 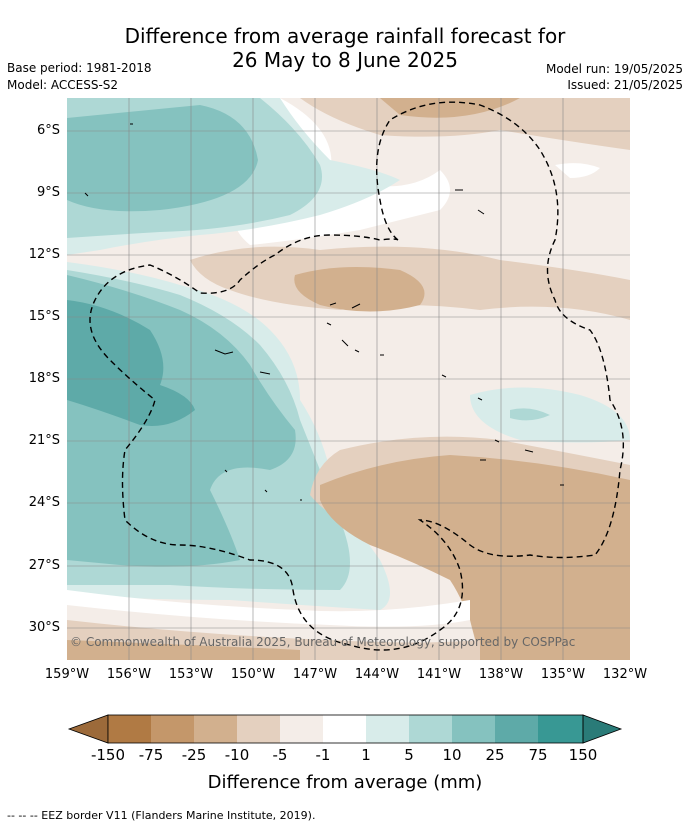 I want to click on lon-label: 159°W, so click(x=67, y=674).